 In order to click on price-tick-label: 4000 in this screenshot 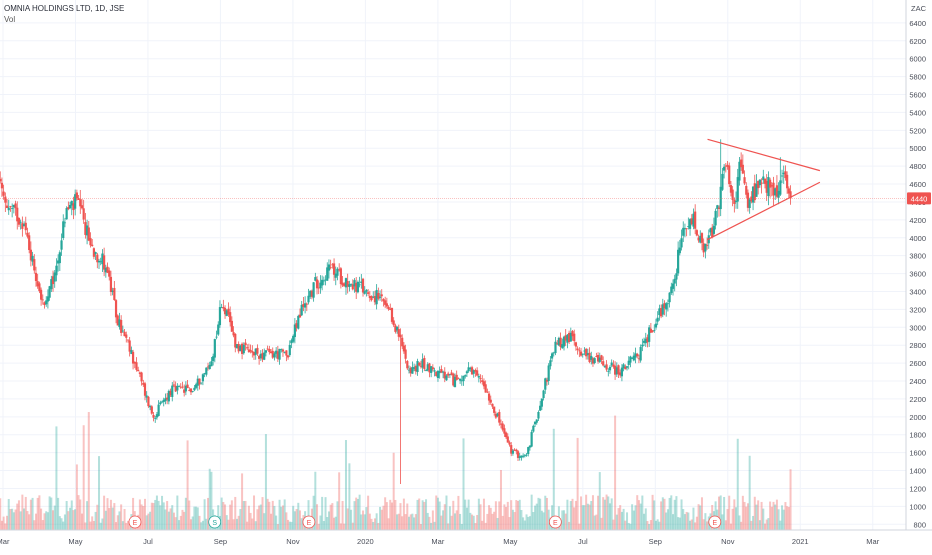, I will do `click(917, 238)`.